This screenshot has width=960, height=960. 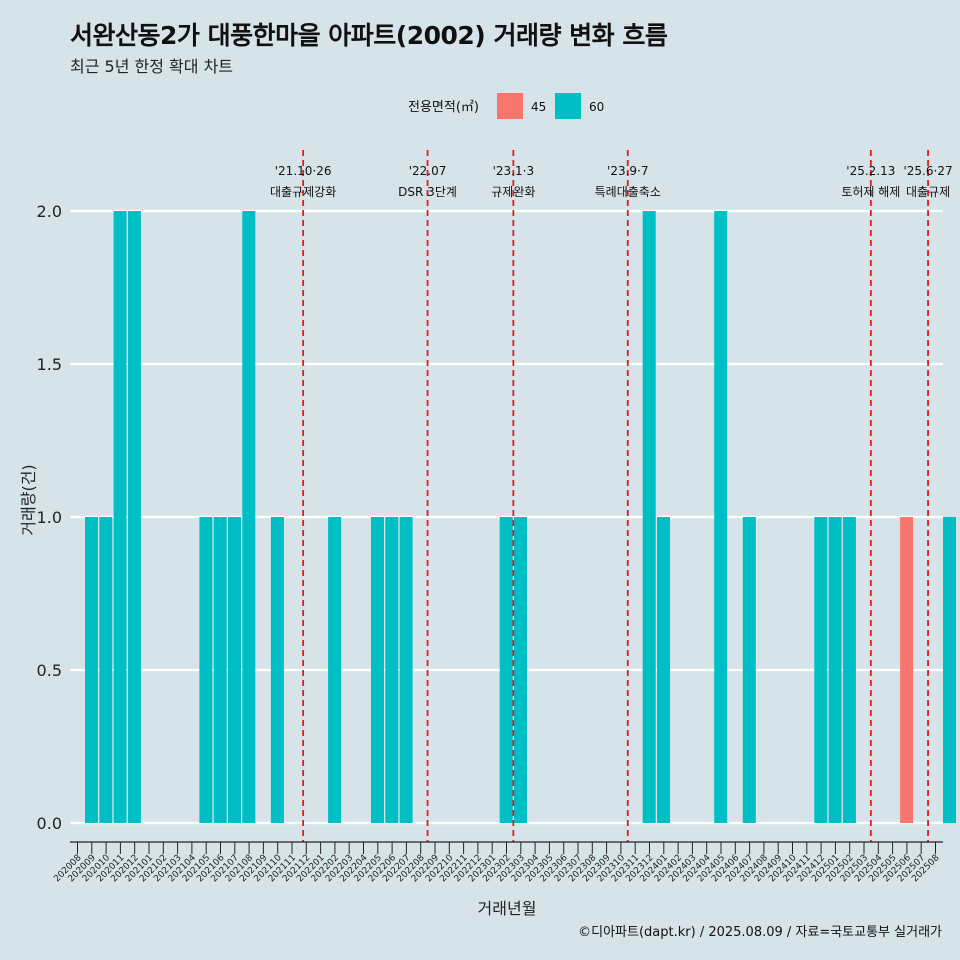 What do you see at coordinates (49, 364) in the screenshot?
I see `y-tick-label: 1.5` at bounding box center [49, 364].